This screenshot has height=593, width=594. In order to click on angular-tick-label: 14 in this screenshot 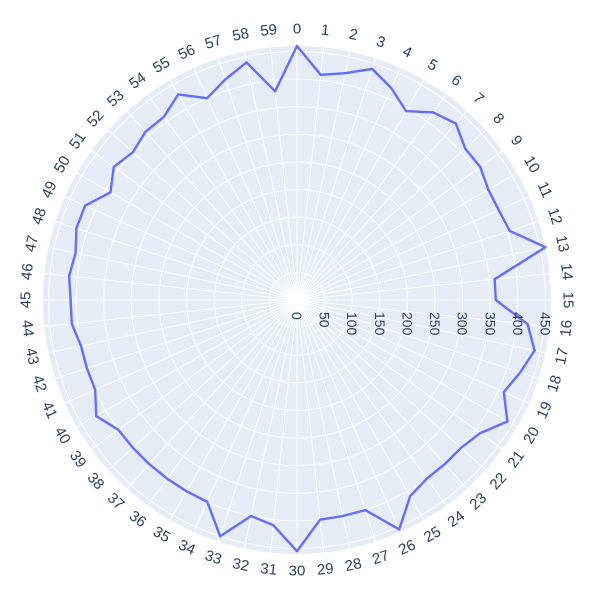, I will do `click(566, 272)`.